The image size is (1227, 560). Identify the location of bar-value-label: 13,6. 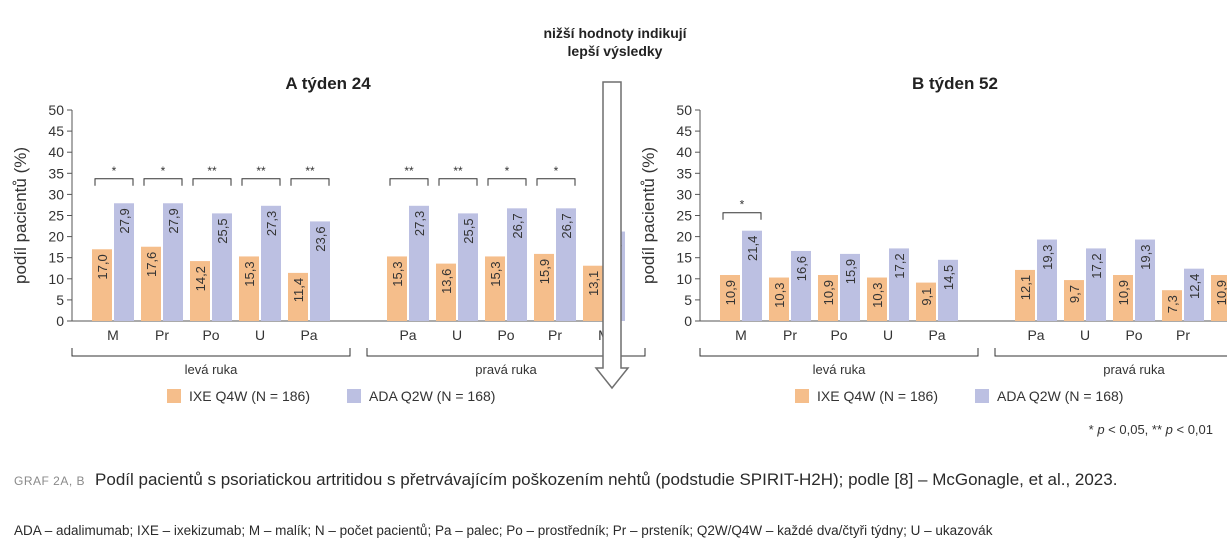
(446, 281).